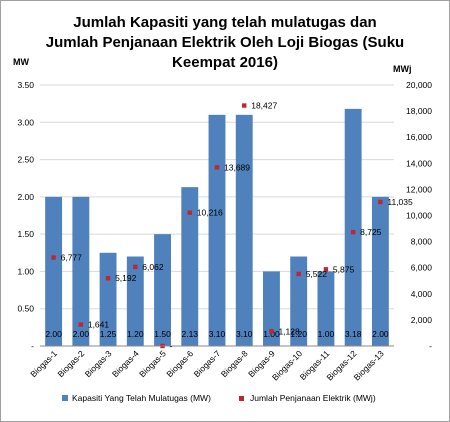 The image size is (450, 422). Describe the element at coordinates (419, 85) in the screenshot. I see `right-tick-label: 20,000` at that location.